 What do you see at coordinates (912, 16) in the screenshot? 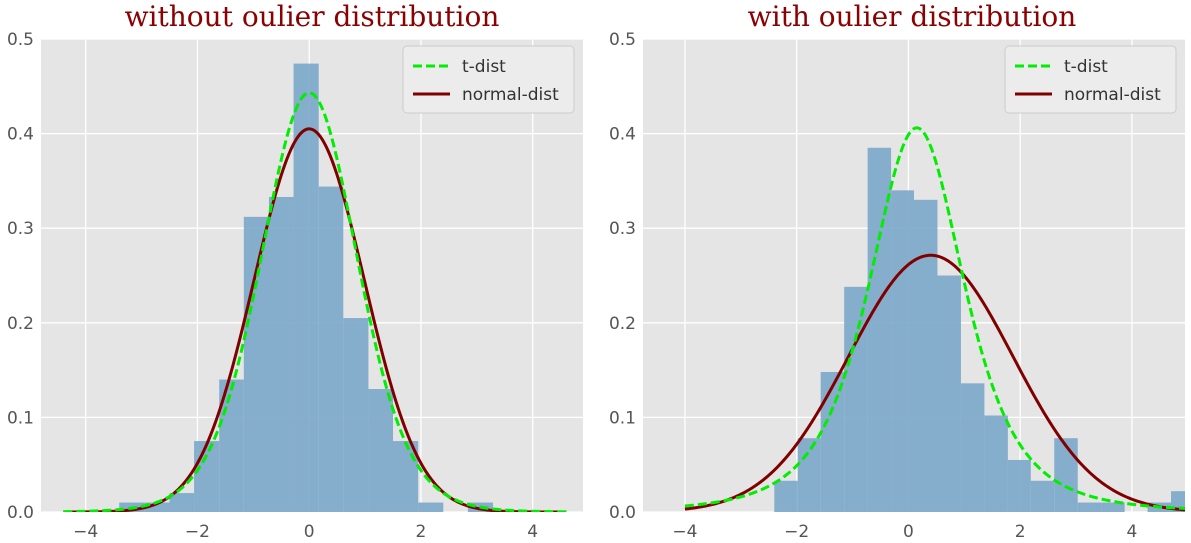
I see `chart-title: with oulier distribution` at bounding box center [912, 16].